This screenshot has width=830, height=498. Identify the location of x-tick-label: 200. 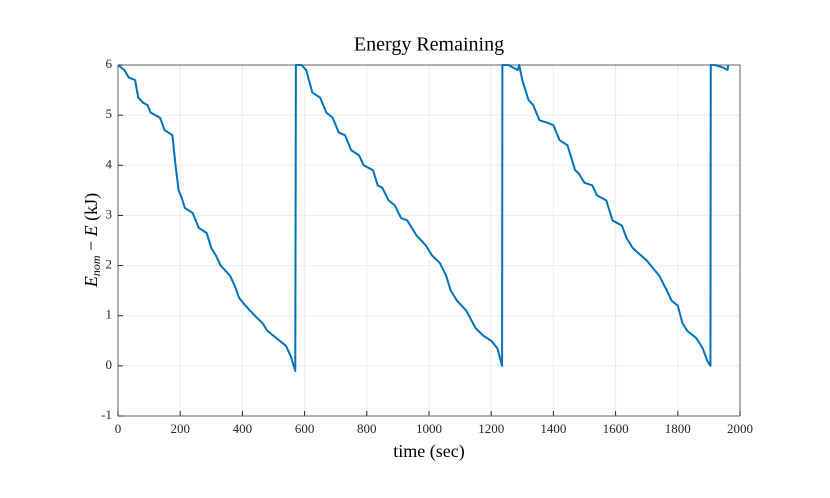
(180, 428).